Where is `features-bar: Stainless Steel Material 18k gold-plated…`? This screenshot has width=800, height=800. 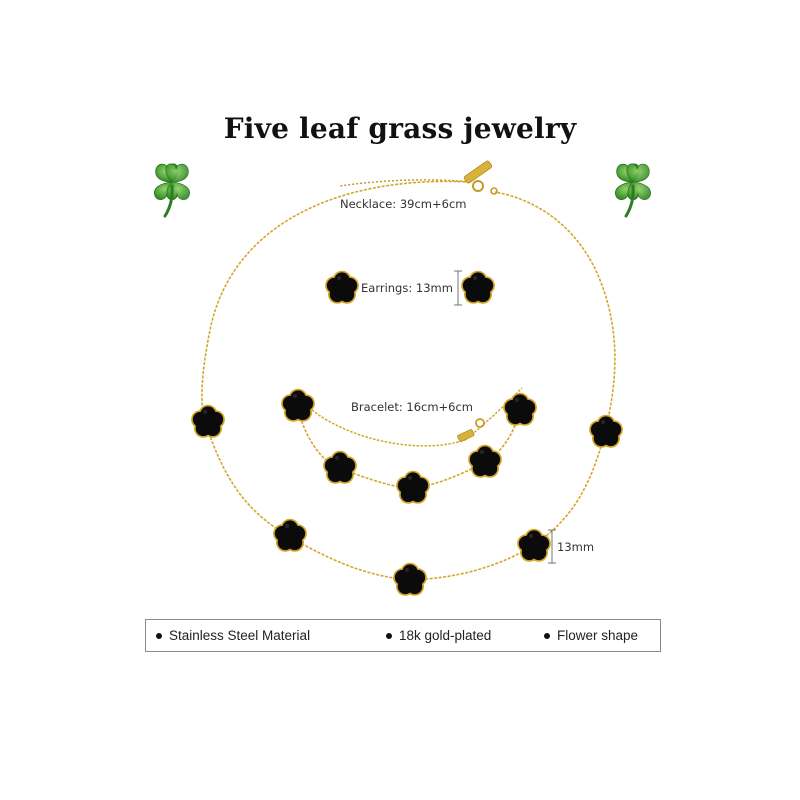 features-bar: Stainless Steel Material 18k gold-plated… is located at coordinates (403, 635).